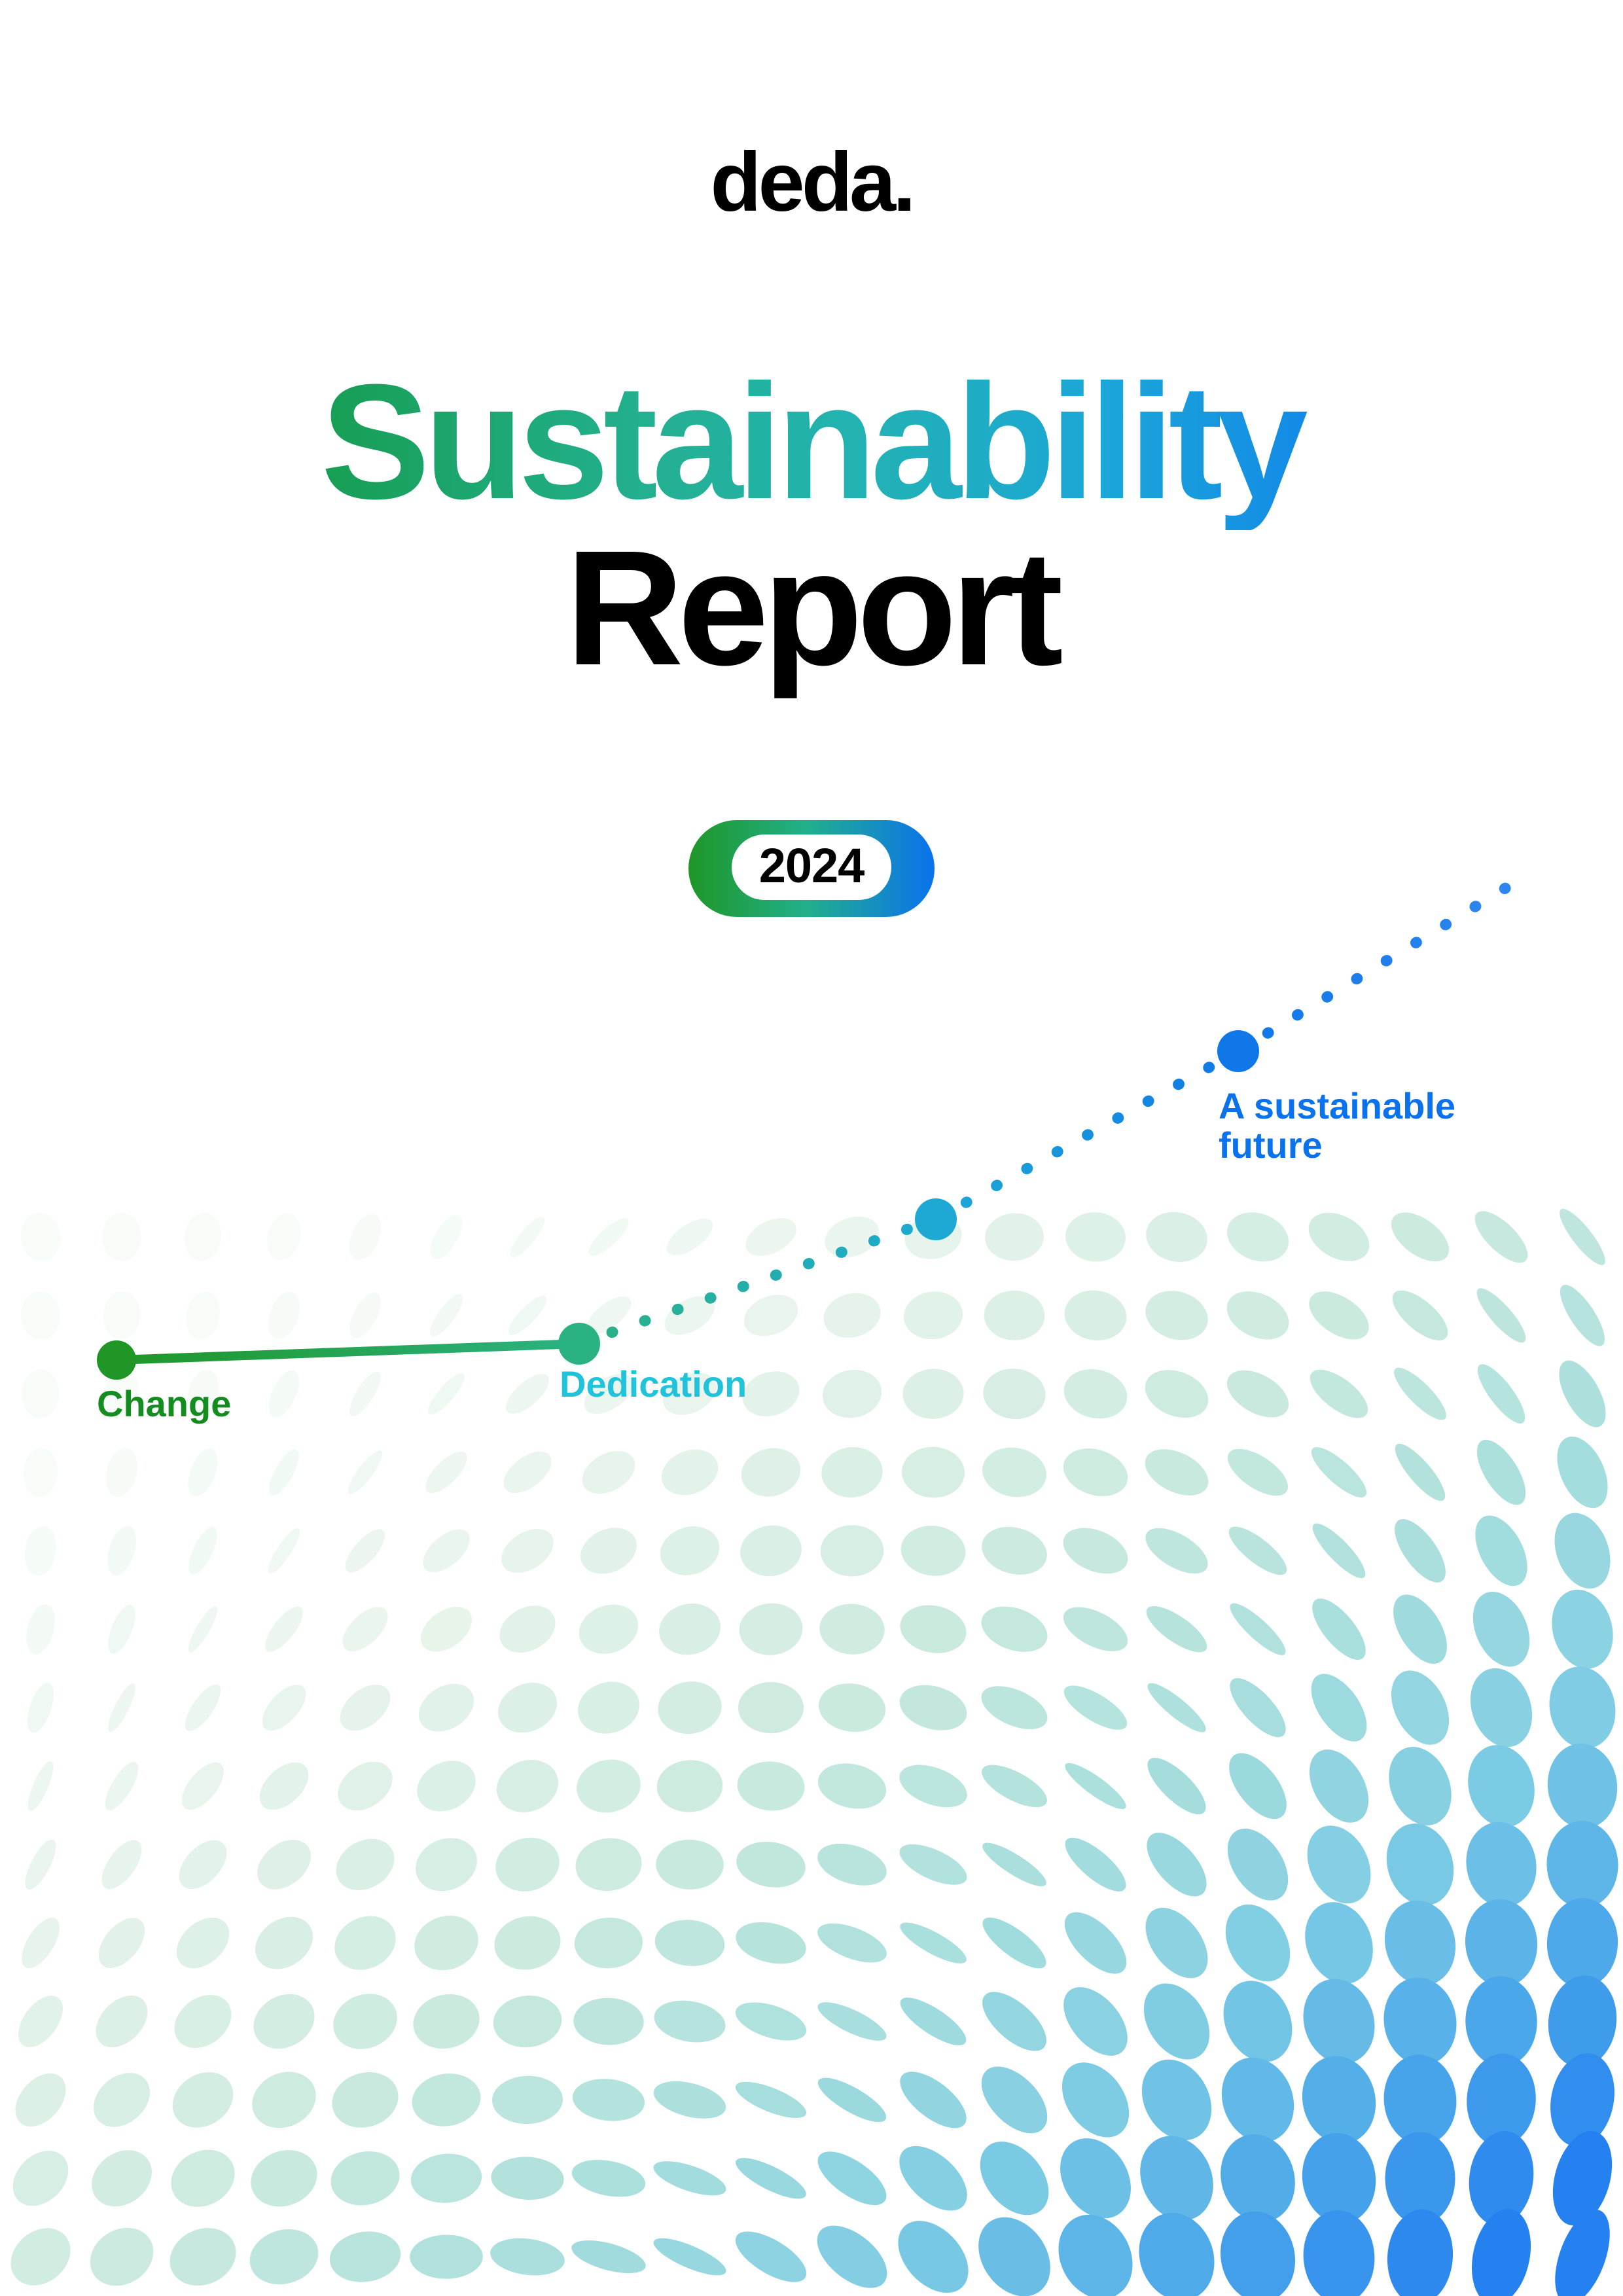  Describe the element at coordinates (814, 607) in the screenshot. I see `title-report: Report` at that location.